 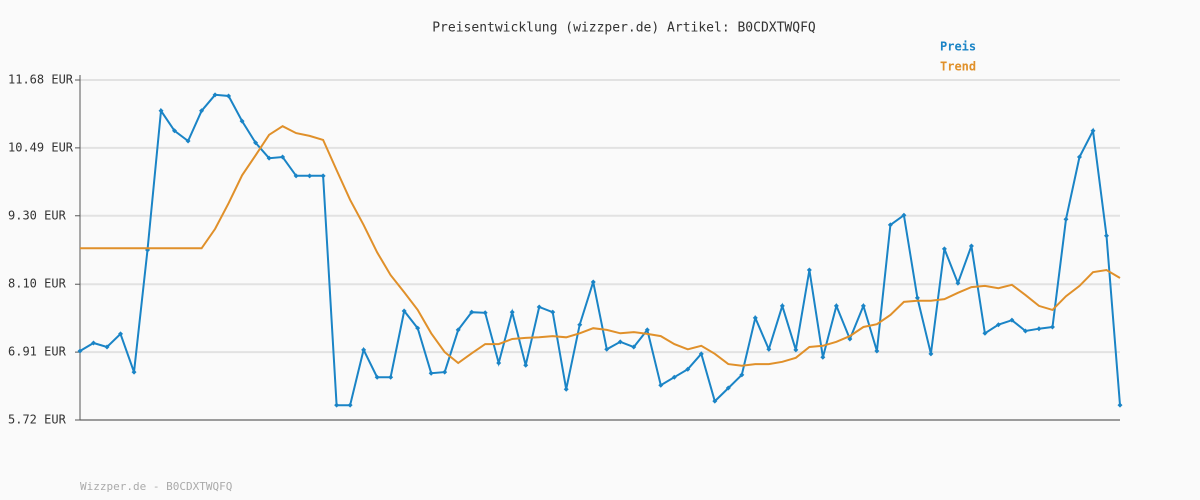 What do you see at coordinates (958, 67) in the screenshot?
I see `legend-label: Trend` at bounding box center [958, 67].